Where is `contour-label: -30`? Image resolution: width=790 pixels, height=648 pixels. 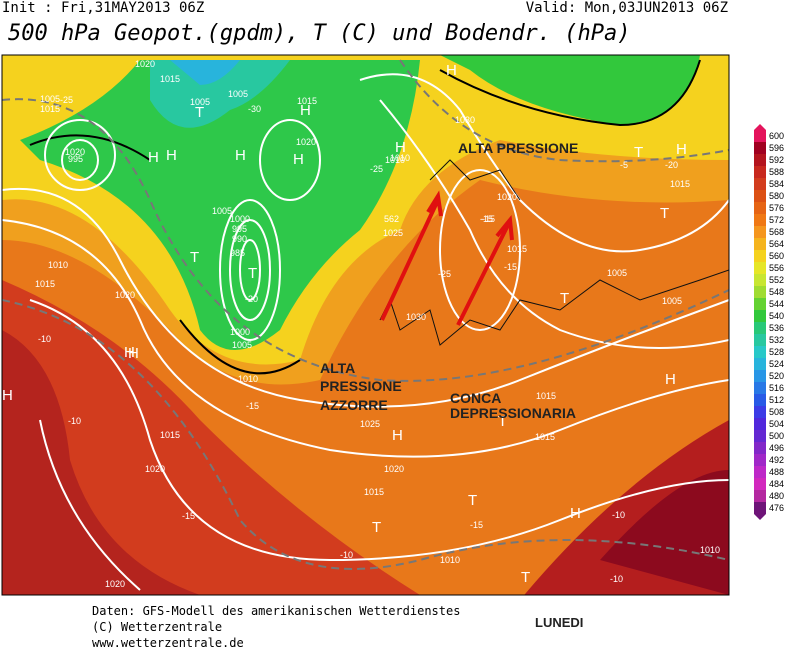 contour-label: -30 is located at coordinates (254, 109).